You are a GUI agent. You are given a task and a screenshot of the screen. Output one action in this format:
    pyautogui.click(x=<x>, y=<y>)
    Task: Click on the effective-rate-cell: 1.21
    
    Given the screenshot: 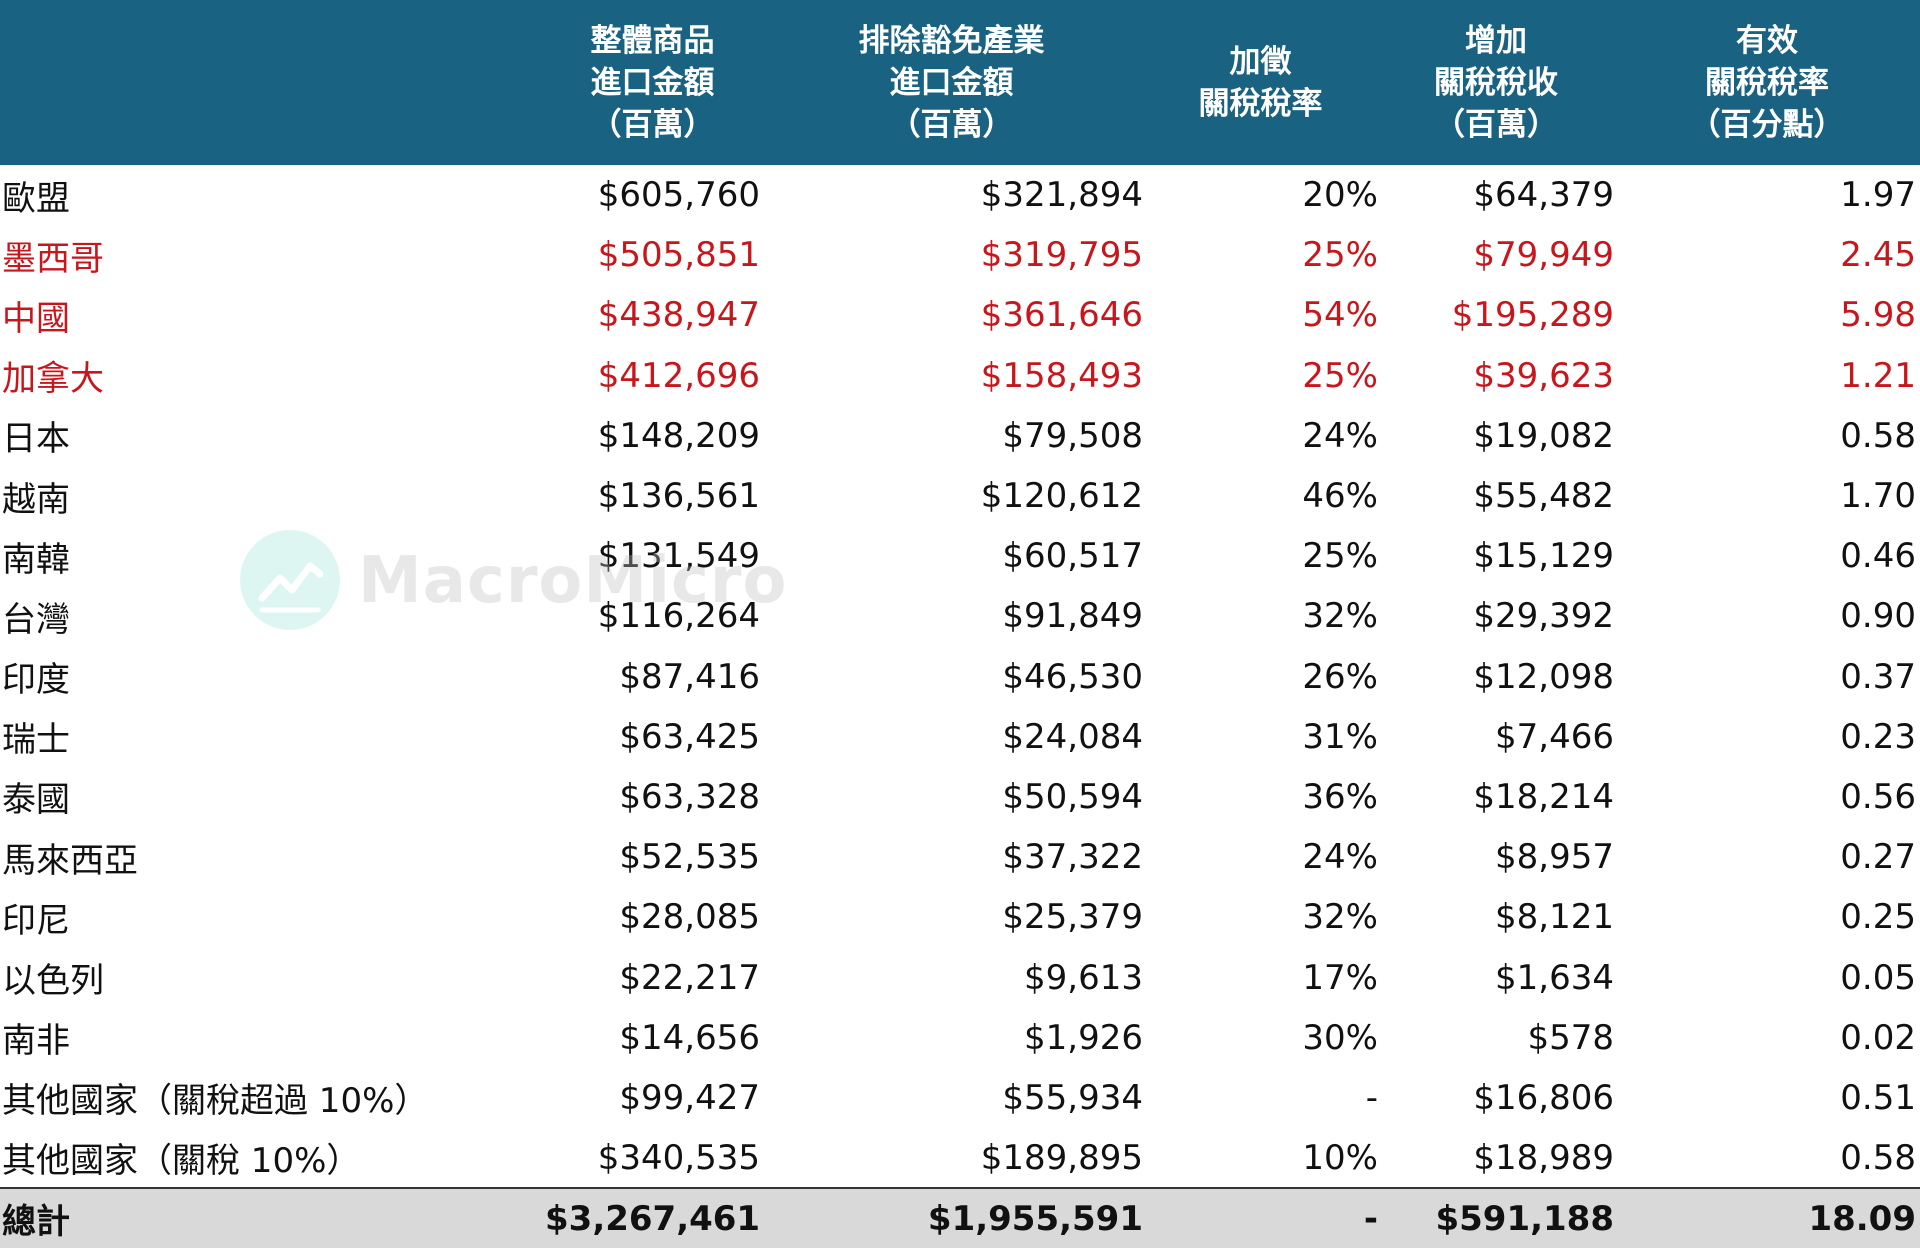 What is the action you would take?
    pyautogui.click(x=1878, y=375)
    